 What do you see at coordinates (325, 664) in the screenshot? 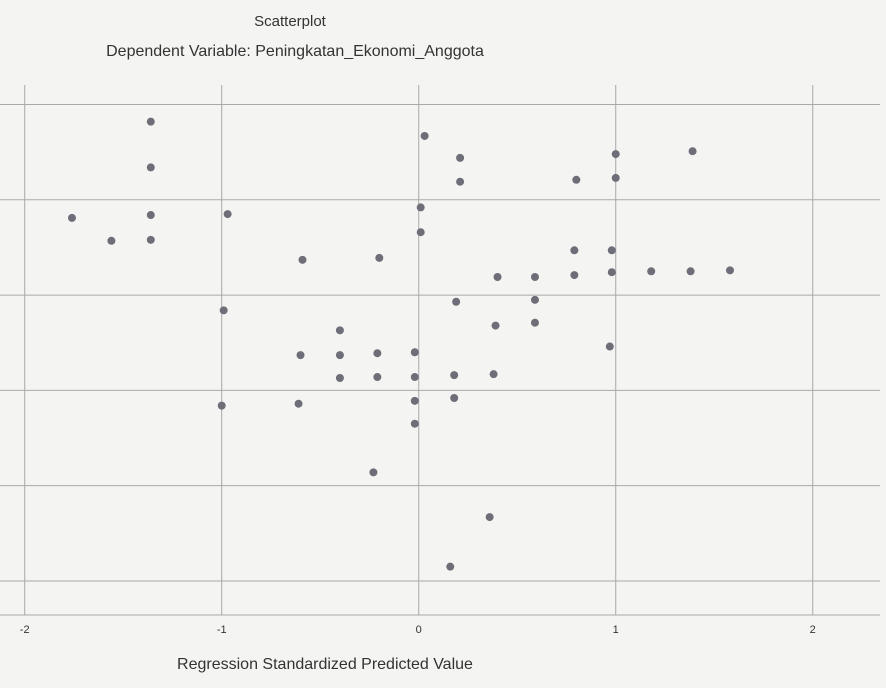
I see `x-axis-label: Regression Standardized Predicted Value` at bounding box center [325, 664].